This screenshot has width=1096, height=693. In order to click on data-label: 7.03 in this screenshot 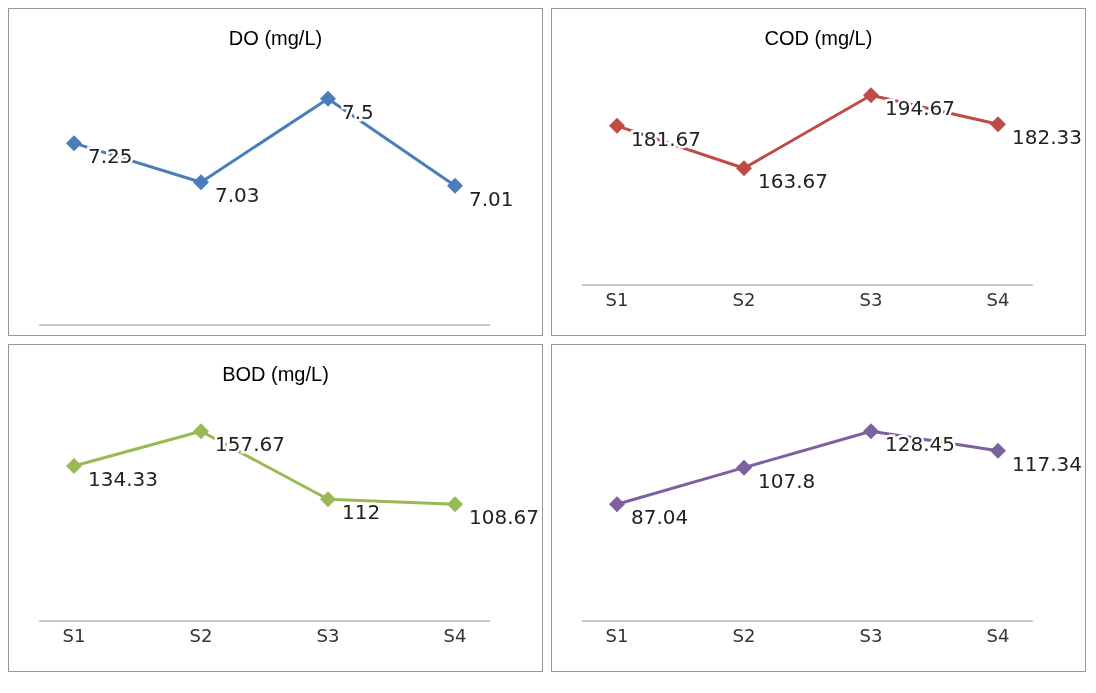, I will do `click(237, 195)`.